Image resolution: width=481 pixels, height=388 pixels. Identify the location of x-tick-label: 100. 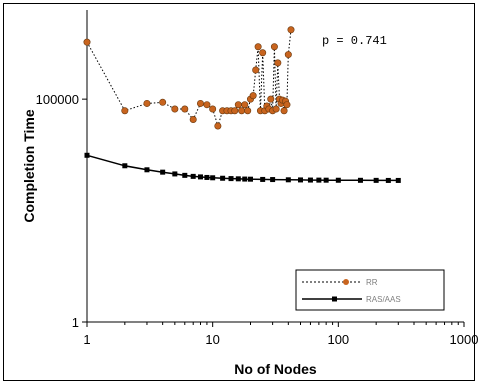
(338, 339).